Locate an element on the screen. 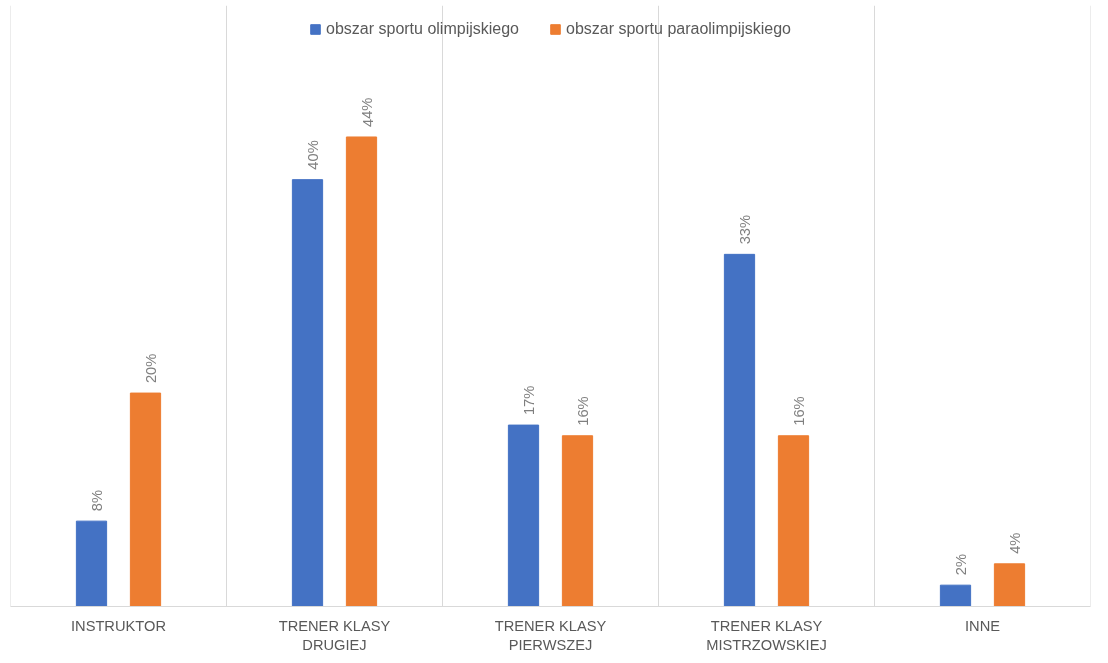 The width and height of the screenshot is (1108, 663). data-label: 4% is located at coordinates (1015, 543).